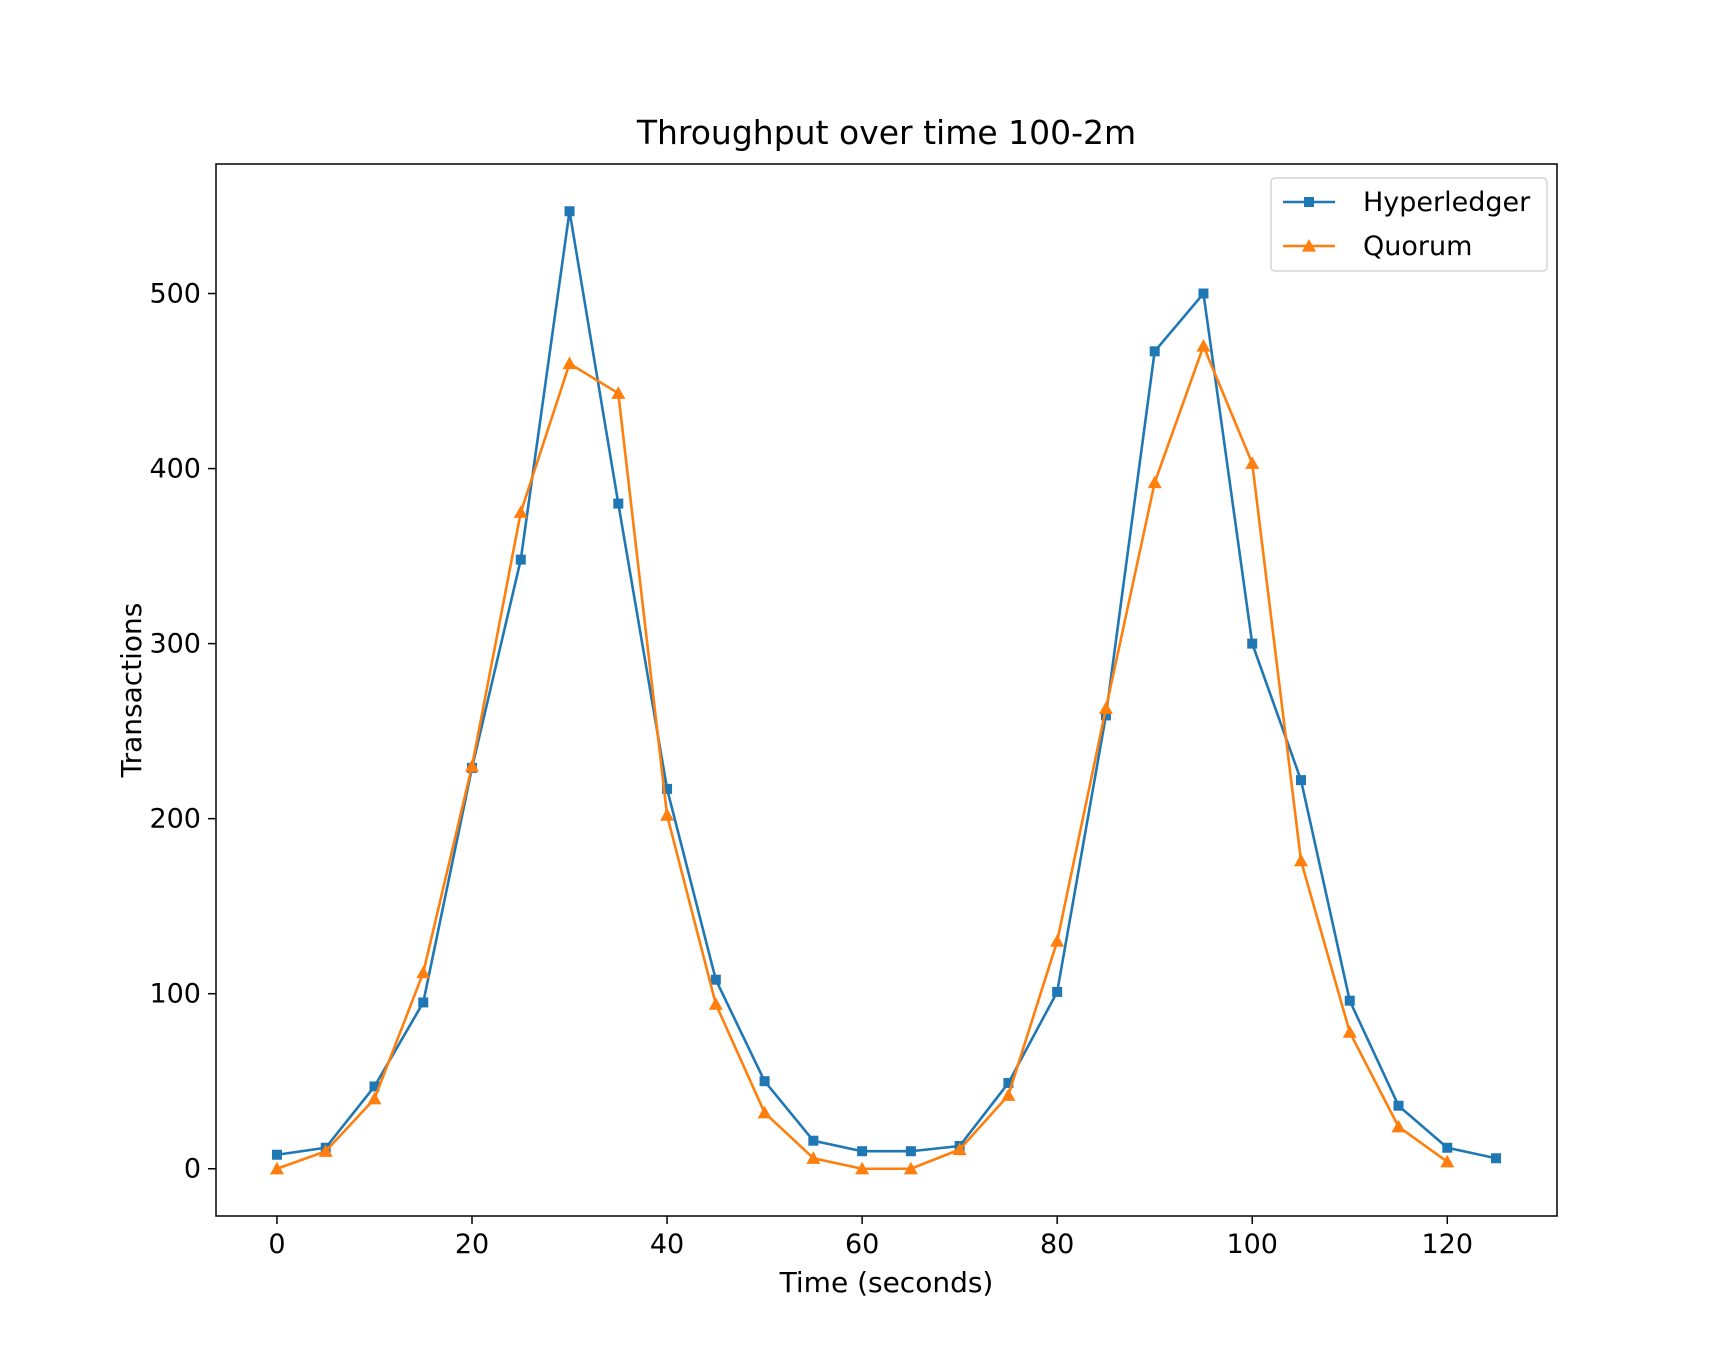  I want to click on y-tick-label: 0, so click(192, 1169).